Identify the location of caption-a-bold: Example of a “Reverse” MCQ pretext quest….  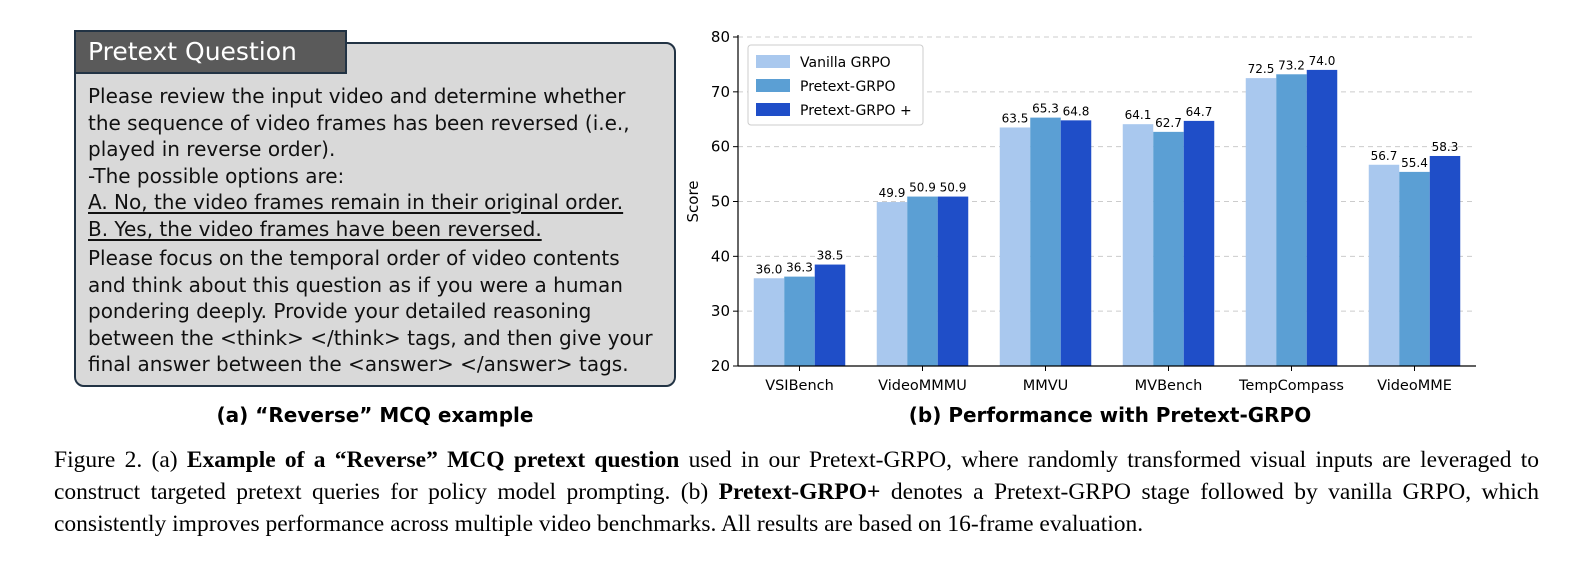
(433, 460).